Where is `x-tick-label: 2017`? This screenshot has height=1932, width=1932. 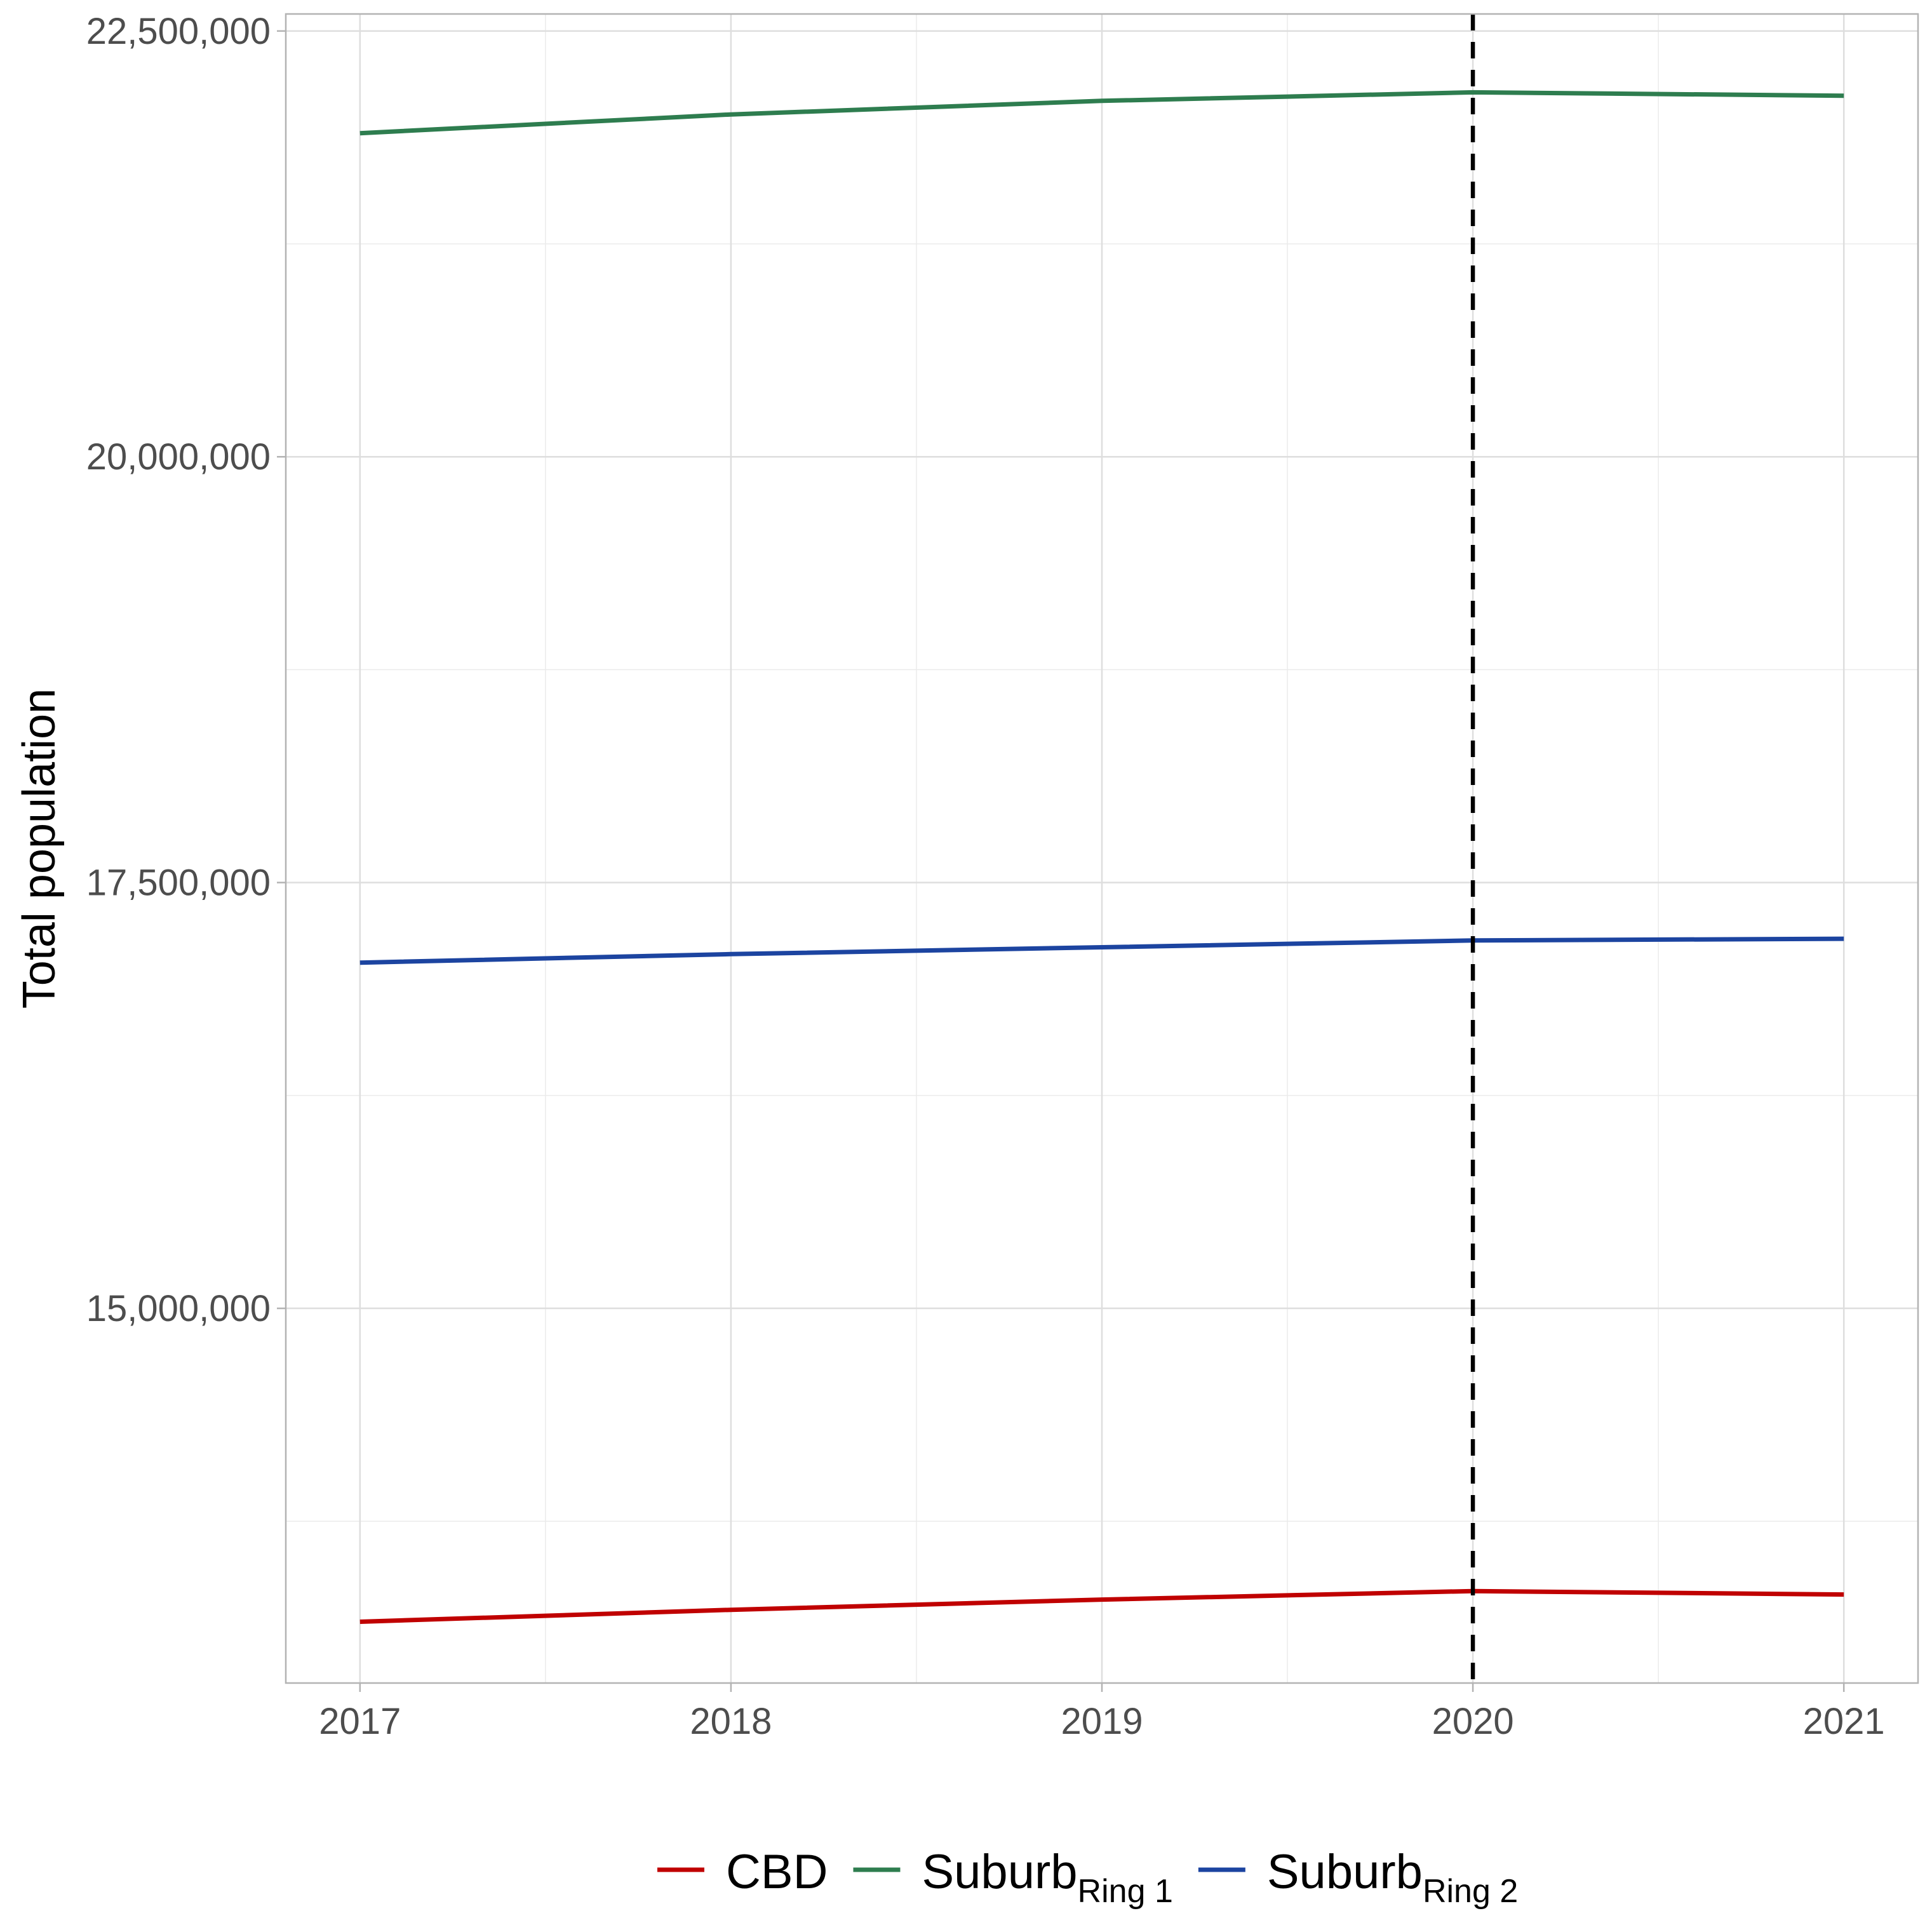
x-tick-label: 2017 is located at coordinates (360, 1721).